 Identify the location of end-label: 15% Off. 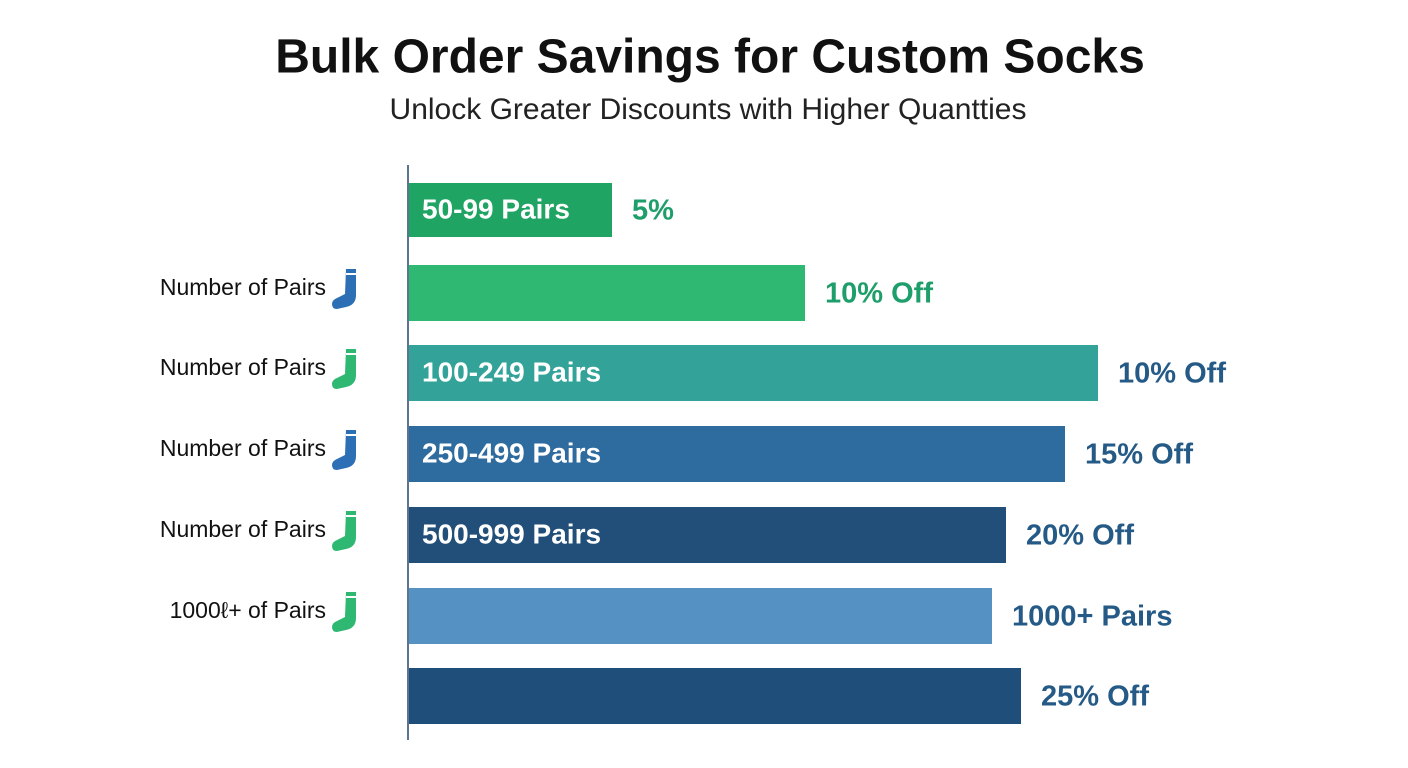
(1139, 455).